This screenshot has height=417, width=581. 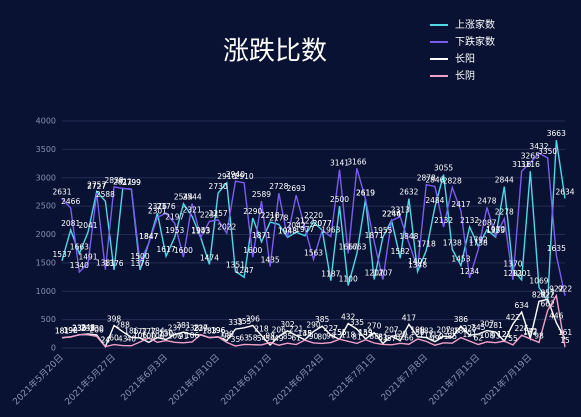 I want to click on data-label: 2313, so click(x=400, y=210).